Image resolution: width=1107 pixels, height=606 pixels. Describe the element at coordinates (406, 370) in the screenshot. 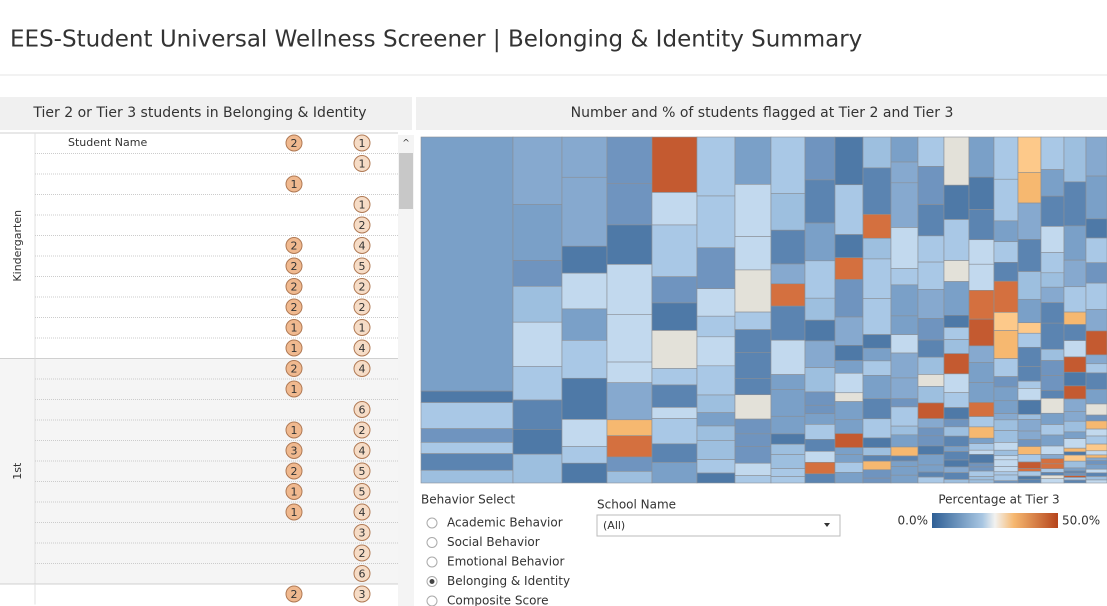

I see `scrollbar` at that location.